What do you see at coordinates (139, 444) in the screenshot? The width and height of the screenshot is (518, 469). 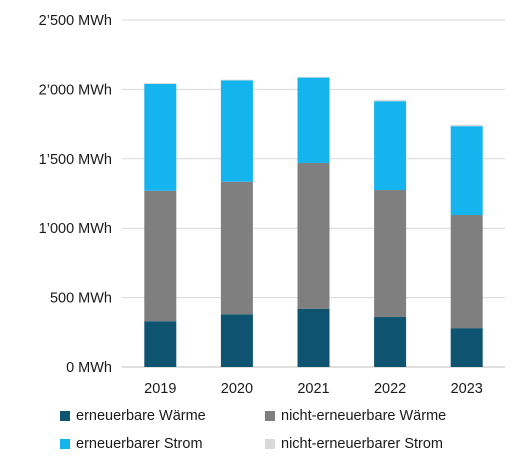 I see `legend-label: erneuerbarer Strom` at bounding box center [139, 444].